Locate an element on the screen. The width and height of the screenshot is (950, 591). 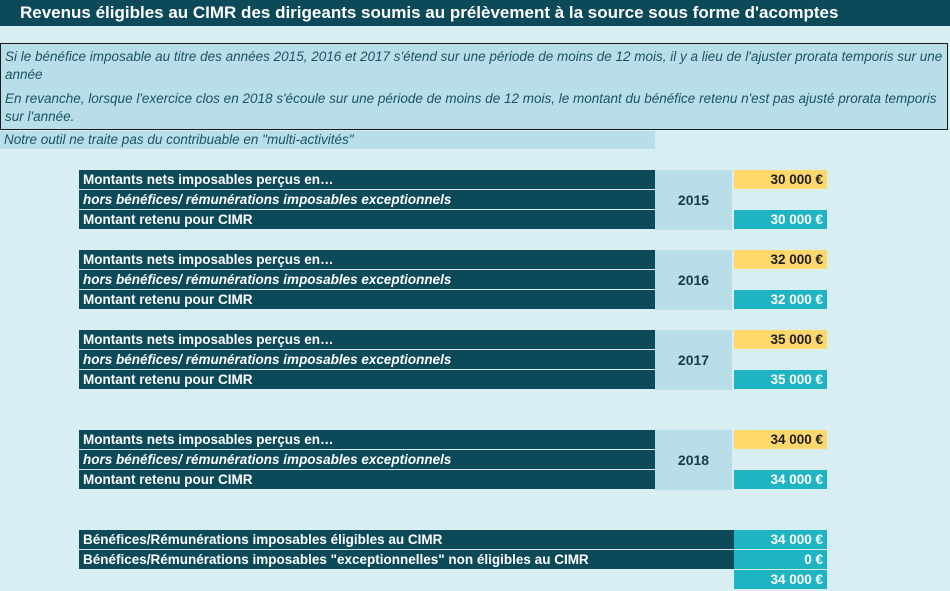
input-amount-2017: 35 000 € is located at coordinates (780, 339).